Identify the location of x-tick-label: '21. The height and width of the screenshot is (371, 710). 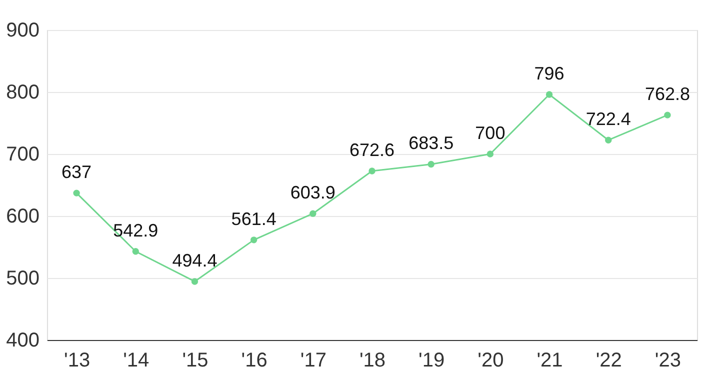
(549, 360).